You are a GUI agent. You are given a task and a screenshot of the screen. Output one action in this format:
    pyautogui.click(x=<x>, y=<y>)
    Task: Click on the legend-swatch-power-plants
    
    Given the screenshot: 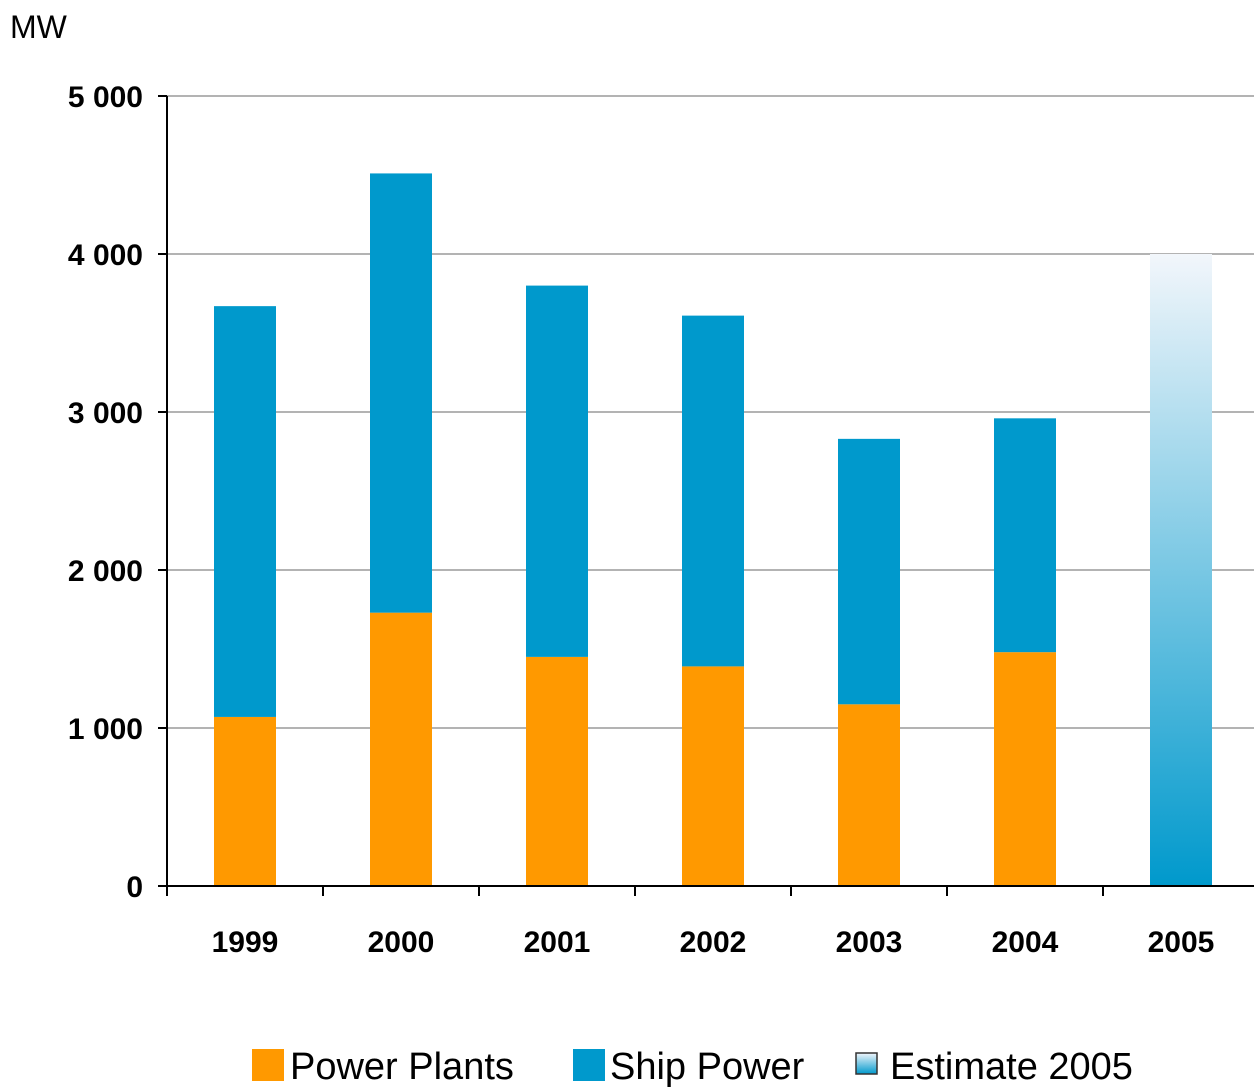 What is the action you would take?
    pyautogui.click(x=268, y=1065)
    